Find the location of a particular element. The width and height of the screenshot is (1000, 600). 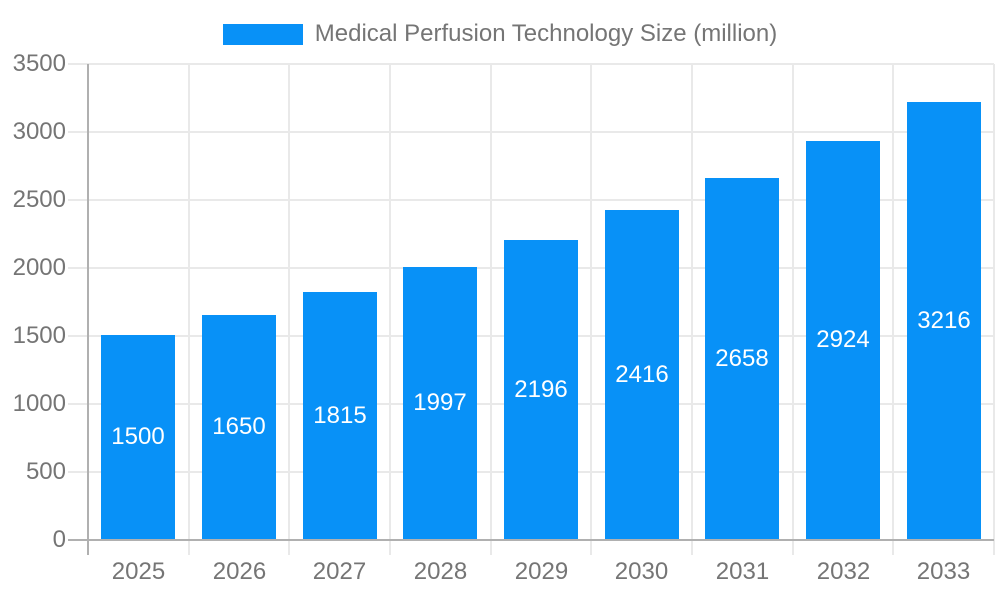

bar-value-label: 1500 is located at coordinates (138, 436).